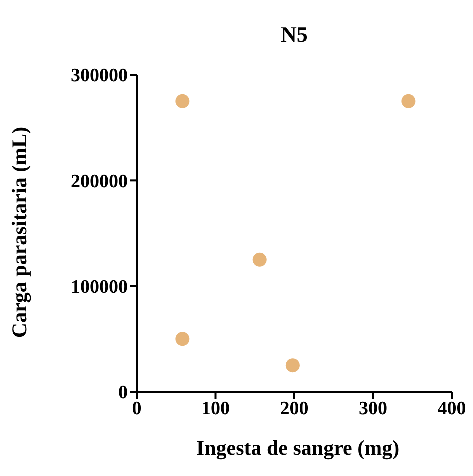 The image size is (473, 476). Describe the element at coordinates (99, 76) in the screenshot. I see `y-tick-label: 300000` at that location.